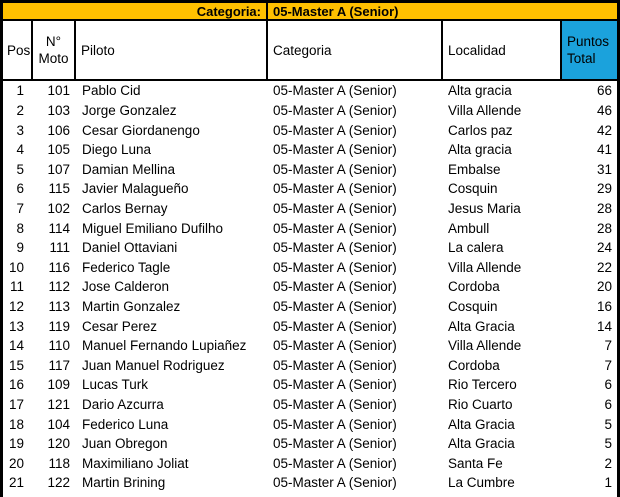  I want to click on cell-puntos: 41, so click(604, 150).